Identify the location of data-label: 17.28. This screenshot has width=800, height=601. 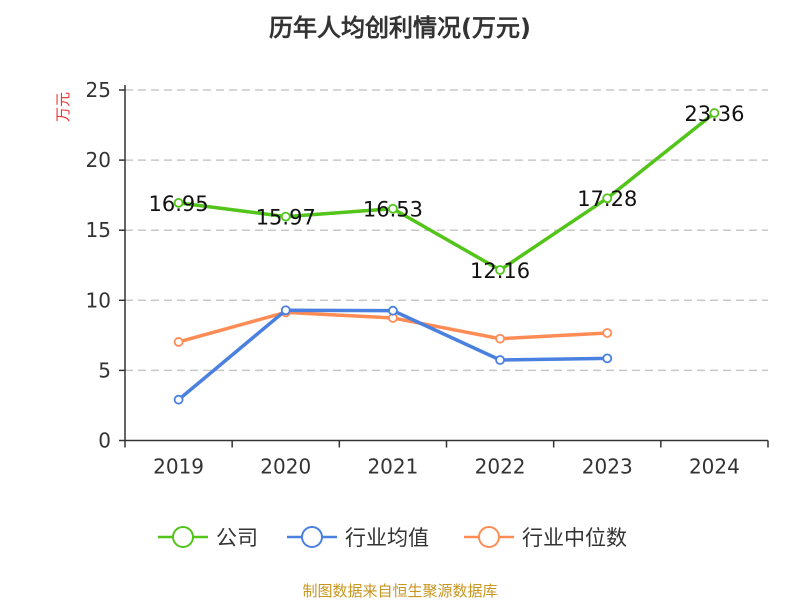
(607, 199).